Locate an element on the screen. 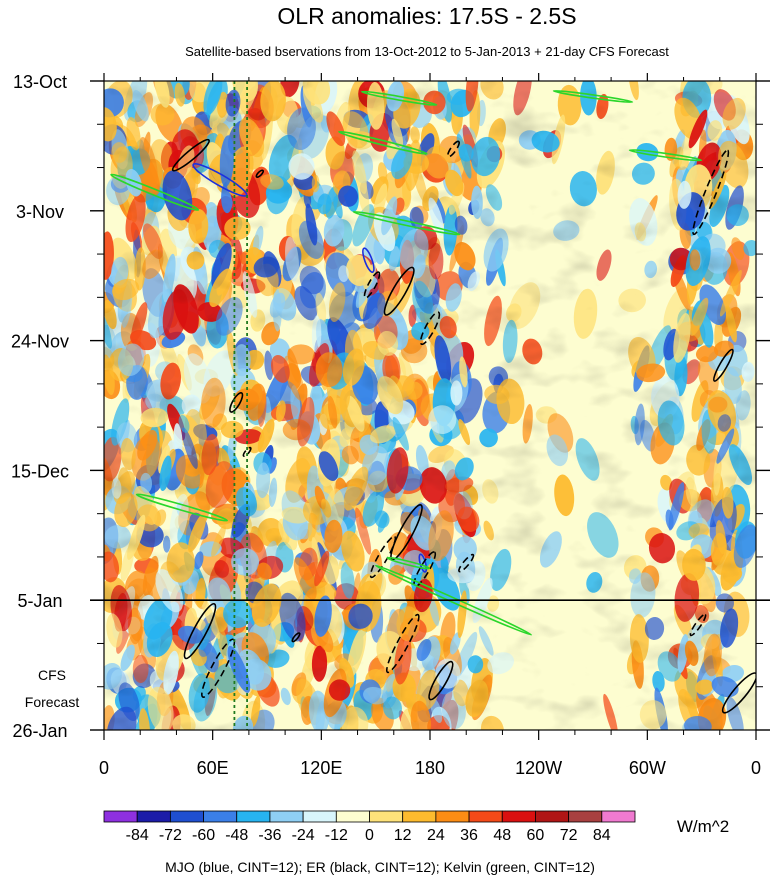 Image resolution: width=772 pixels, height=878 pixels. y-tick-label: 15-Dec is located at coordinates (40, 471).